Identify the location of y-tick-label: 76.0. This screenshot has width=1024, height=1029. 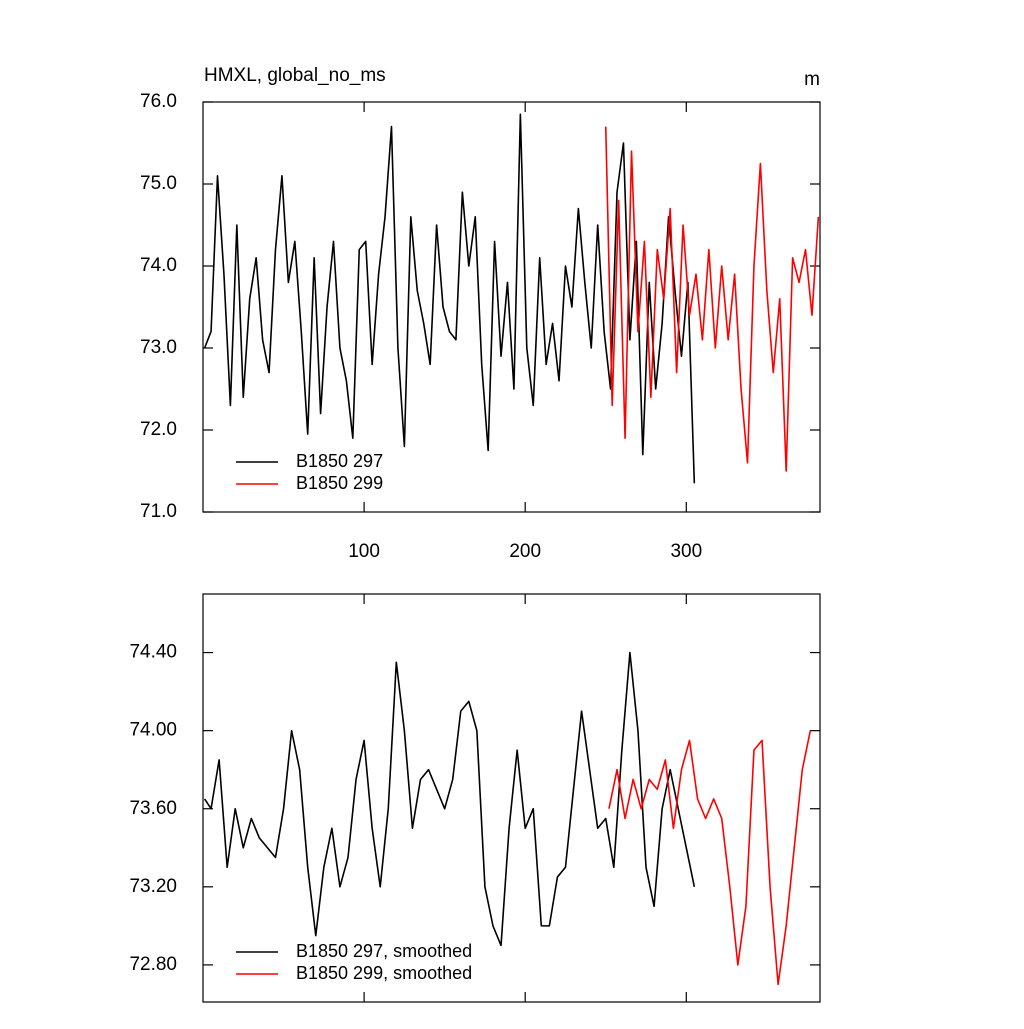
(158, 101).